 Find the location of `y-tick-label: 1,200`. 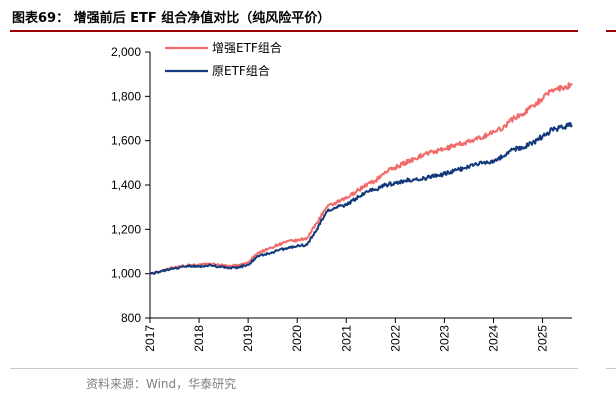

y-tick-label: 1,200 is located at coordinates (126, 229).